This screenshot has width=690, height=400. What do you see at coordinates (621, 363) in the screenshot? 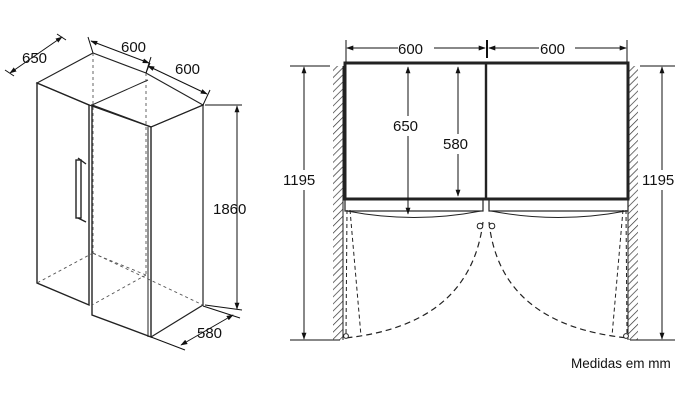
I see `units-caption: Medidas em mm` at bounding box center [621, 363].